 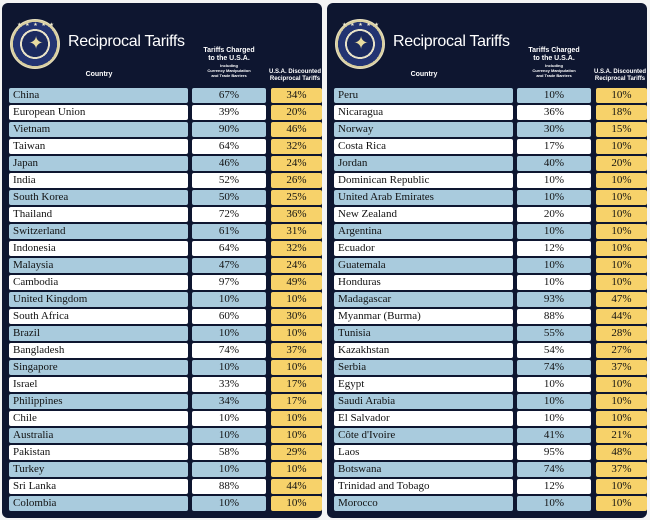 What do you see at coordinates (423, 112) in the screenshot?
I see `country-cell: Nicaragua` at bounding box center [423, 112].